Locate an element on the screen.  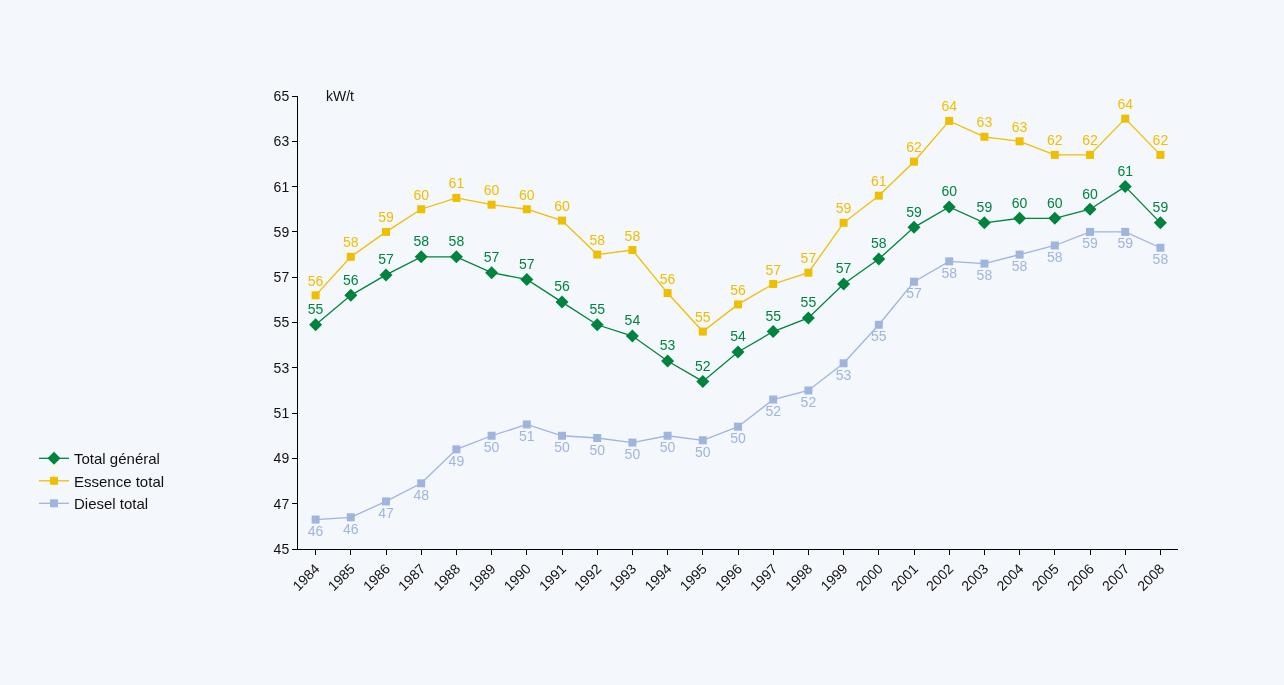
y-tick-label: 63 is located at coordinates (281, 141).